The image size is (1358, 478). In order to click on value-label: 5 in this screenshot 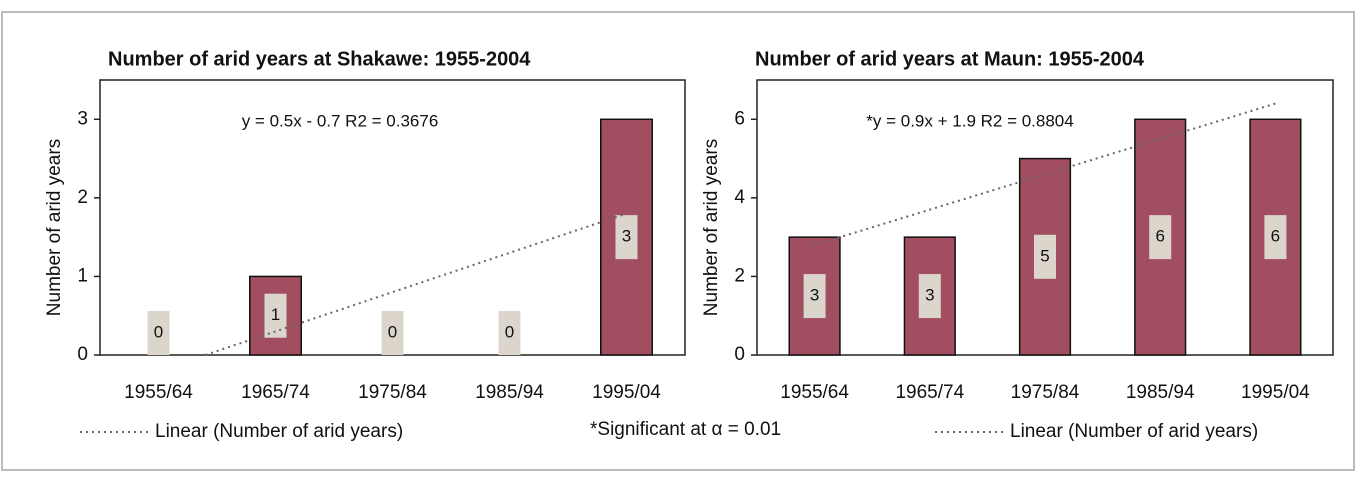, I will do `click(1044, 255)`.